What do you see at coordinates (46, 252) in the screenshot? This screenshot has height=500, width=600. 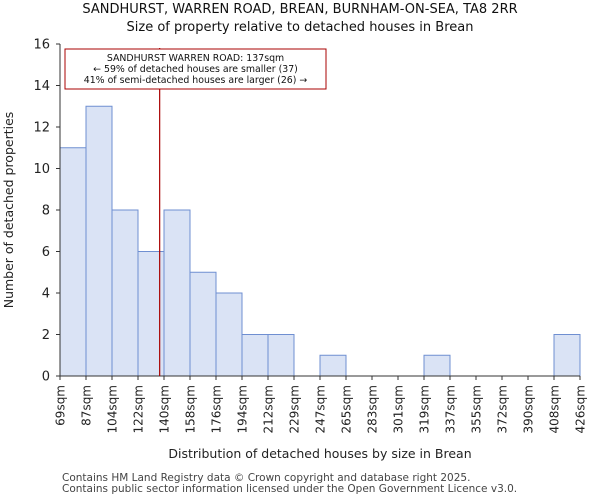 I see `y-tick-label: 6` at bounding box center [46, 252].